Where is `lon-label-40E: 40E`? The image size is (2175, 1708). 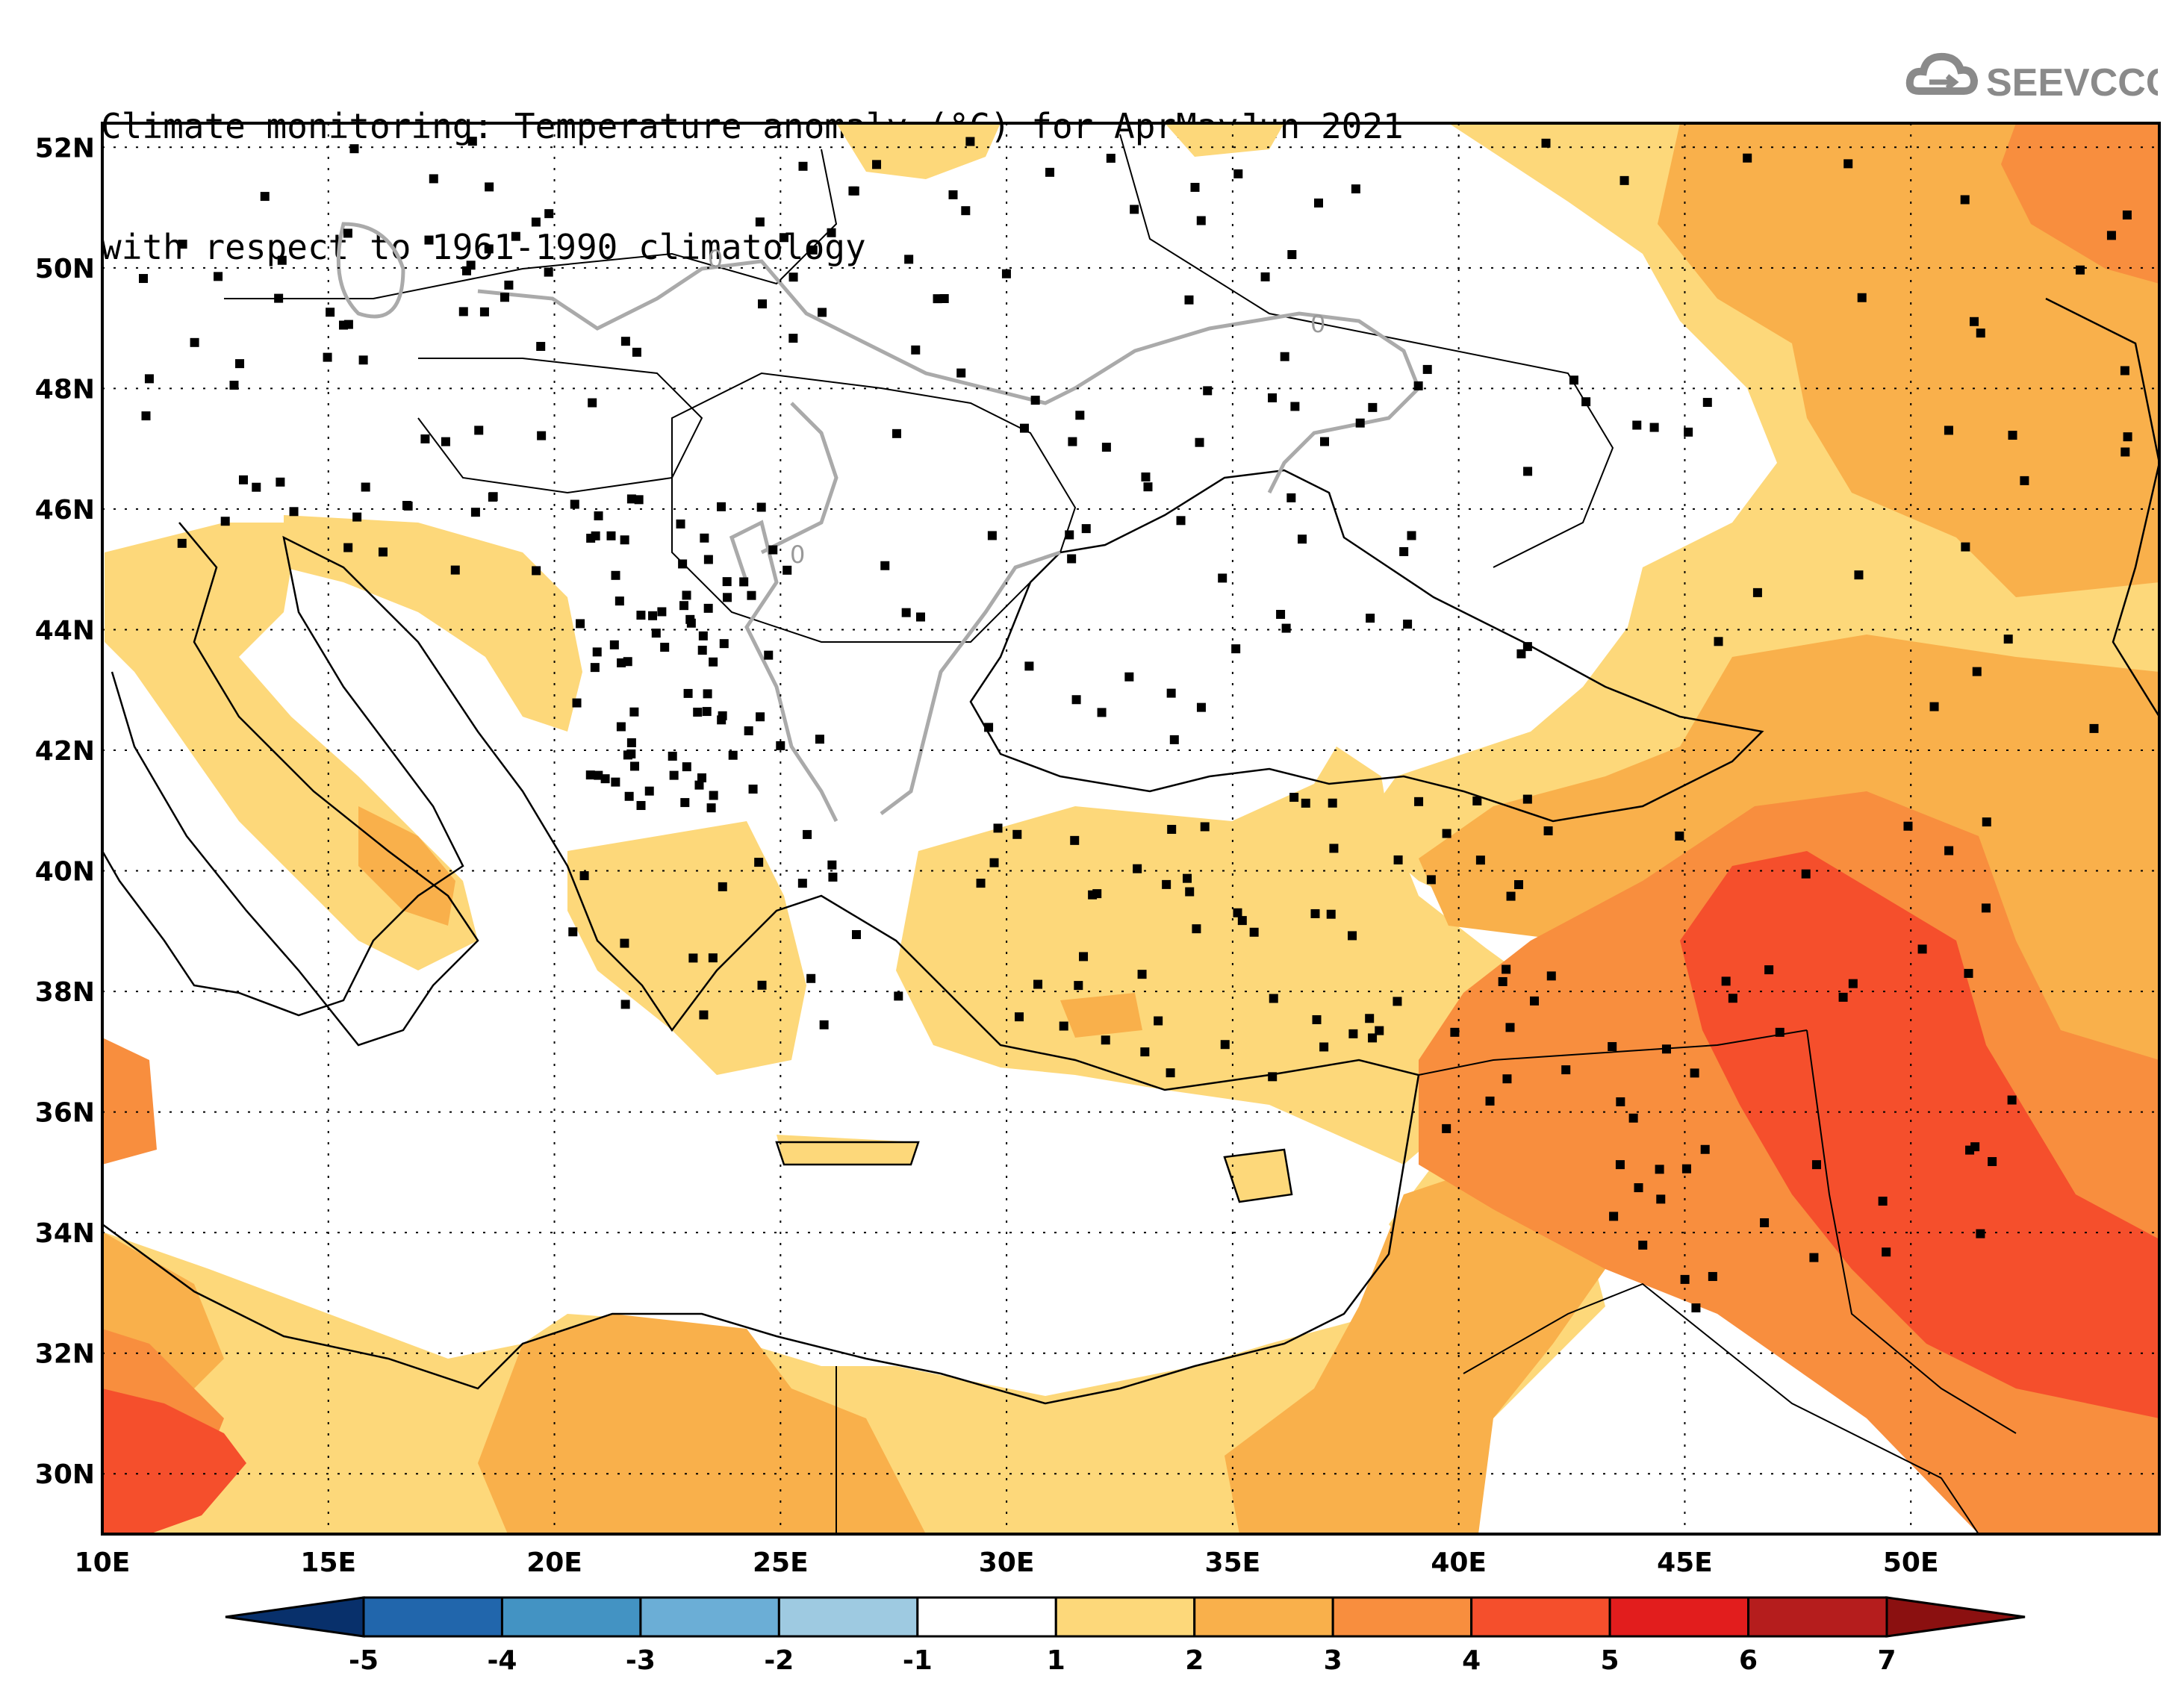
lon-label-40E: 40E is located at coordinates (1459, 1563).